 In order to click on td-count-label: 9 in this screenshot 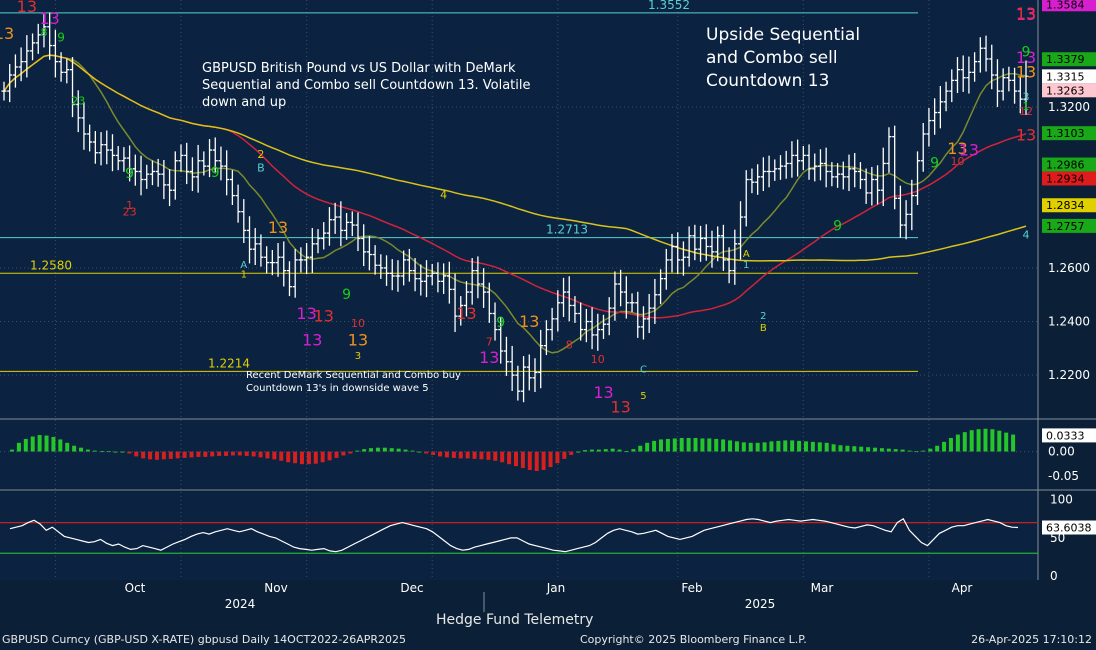, I will do `click(346, 295)`.